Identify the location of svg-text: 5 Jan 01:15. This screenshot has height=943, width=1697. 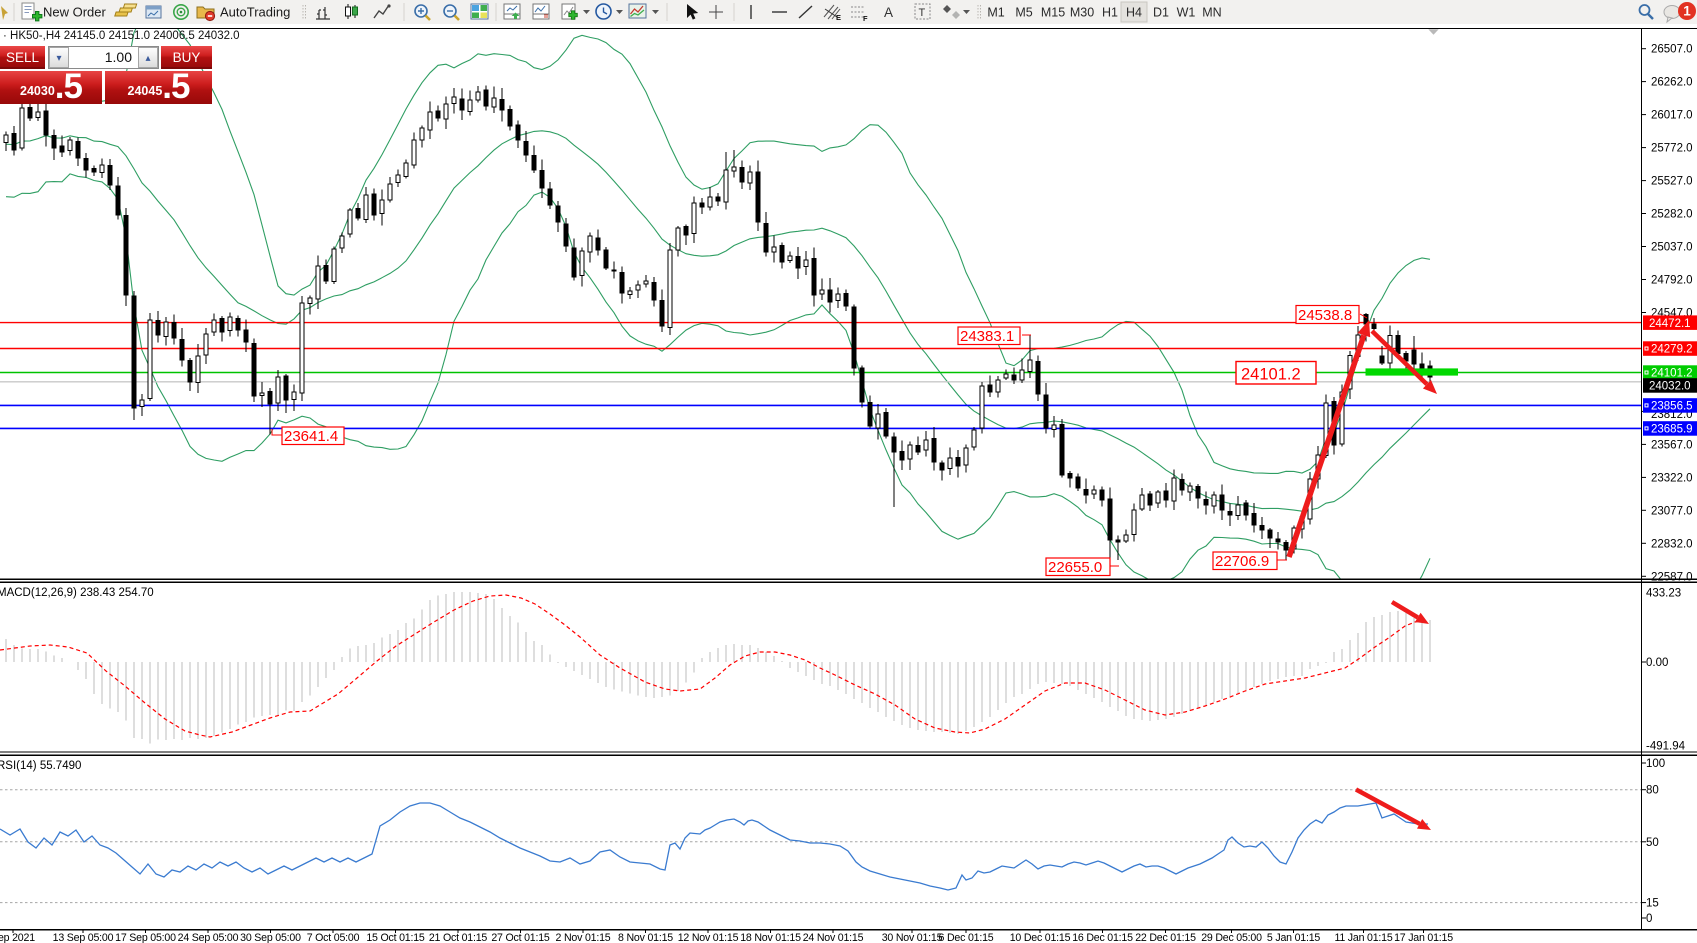
(1293, 937).